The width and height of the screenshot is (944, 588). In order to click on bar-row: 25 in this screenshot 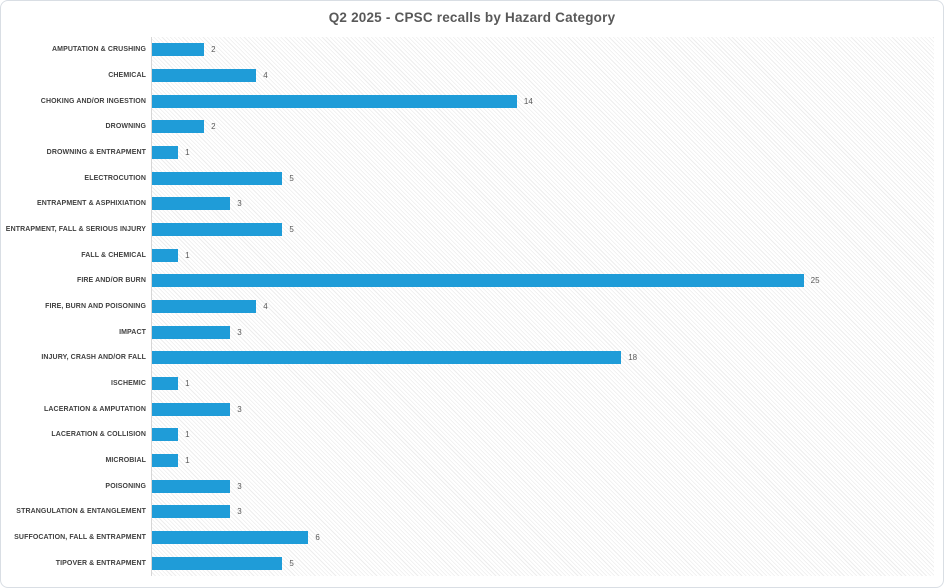, I will do `click(543, 281)`.